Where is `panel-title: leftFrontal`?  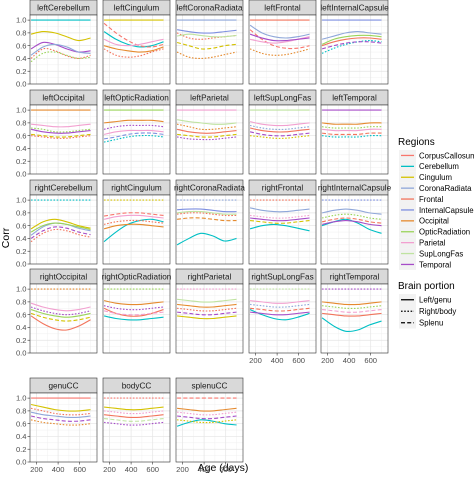
panel-title: leftFrontal is located at coordinates (282, 8).